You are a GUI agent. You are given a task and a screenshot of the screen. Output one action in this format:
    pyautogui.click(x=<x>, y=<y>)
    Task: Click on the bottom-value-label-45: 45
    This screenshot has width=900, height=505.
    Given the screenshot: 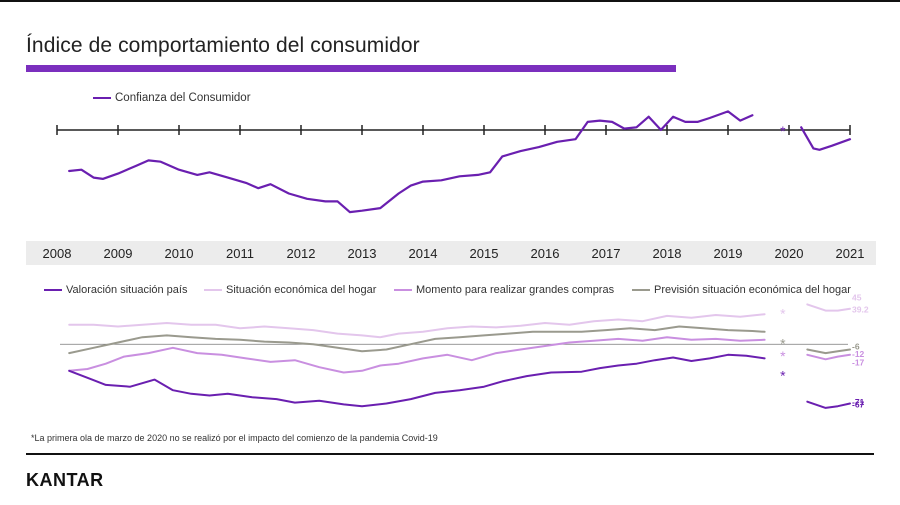 What is the action you would take?
    pyautogui.click(x=857, y=297)
    